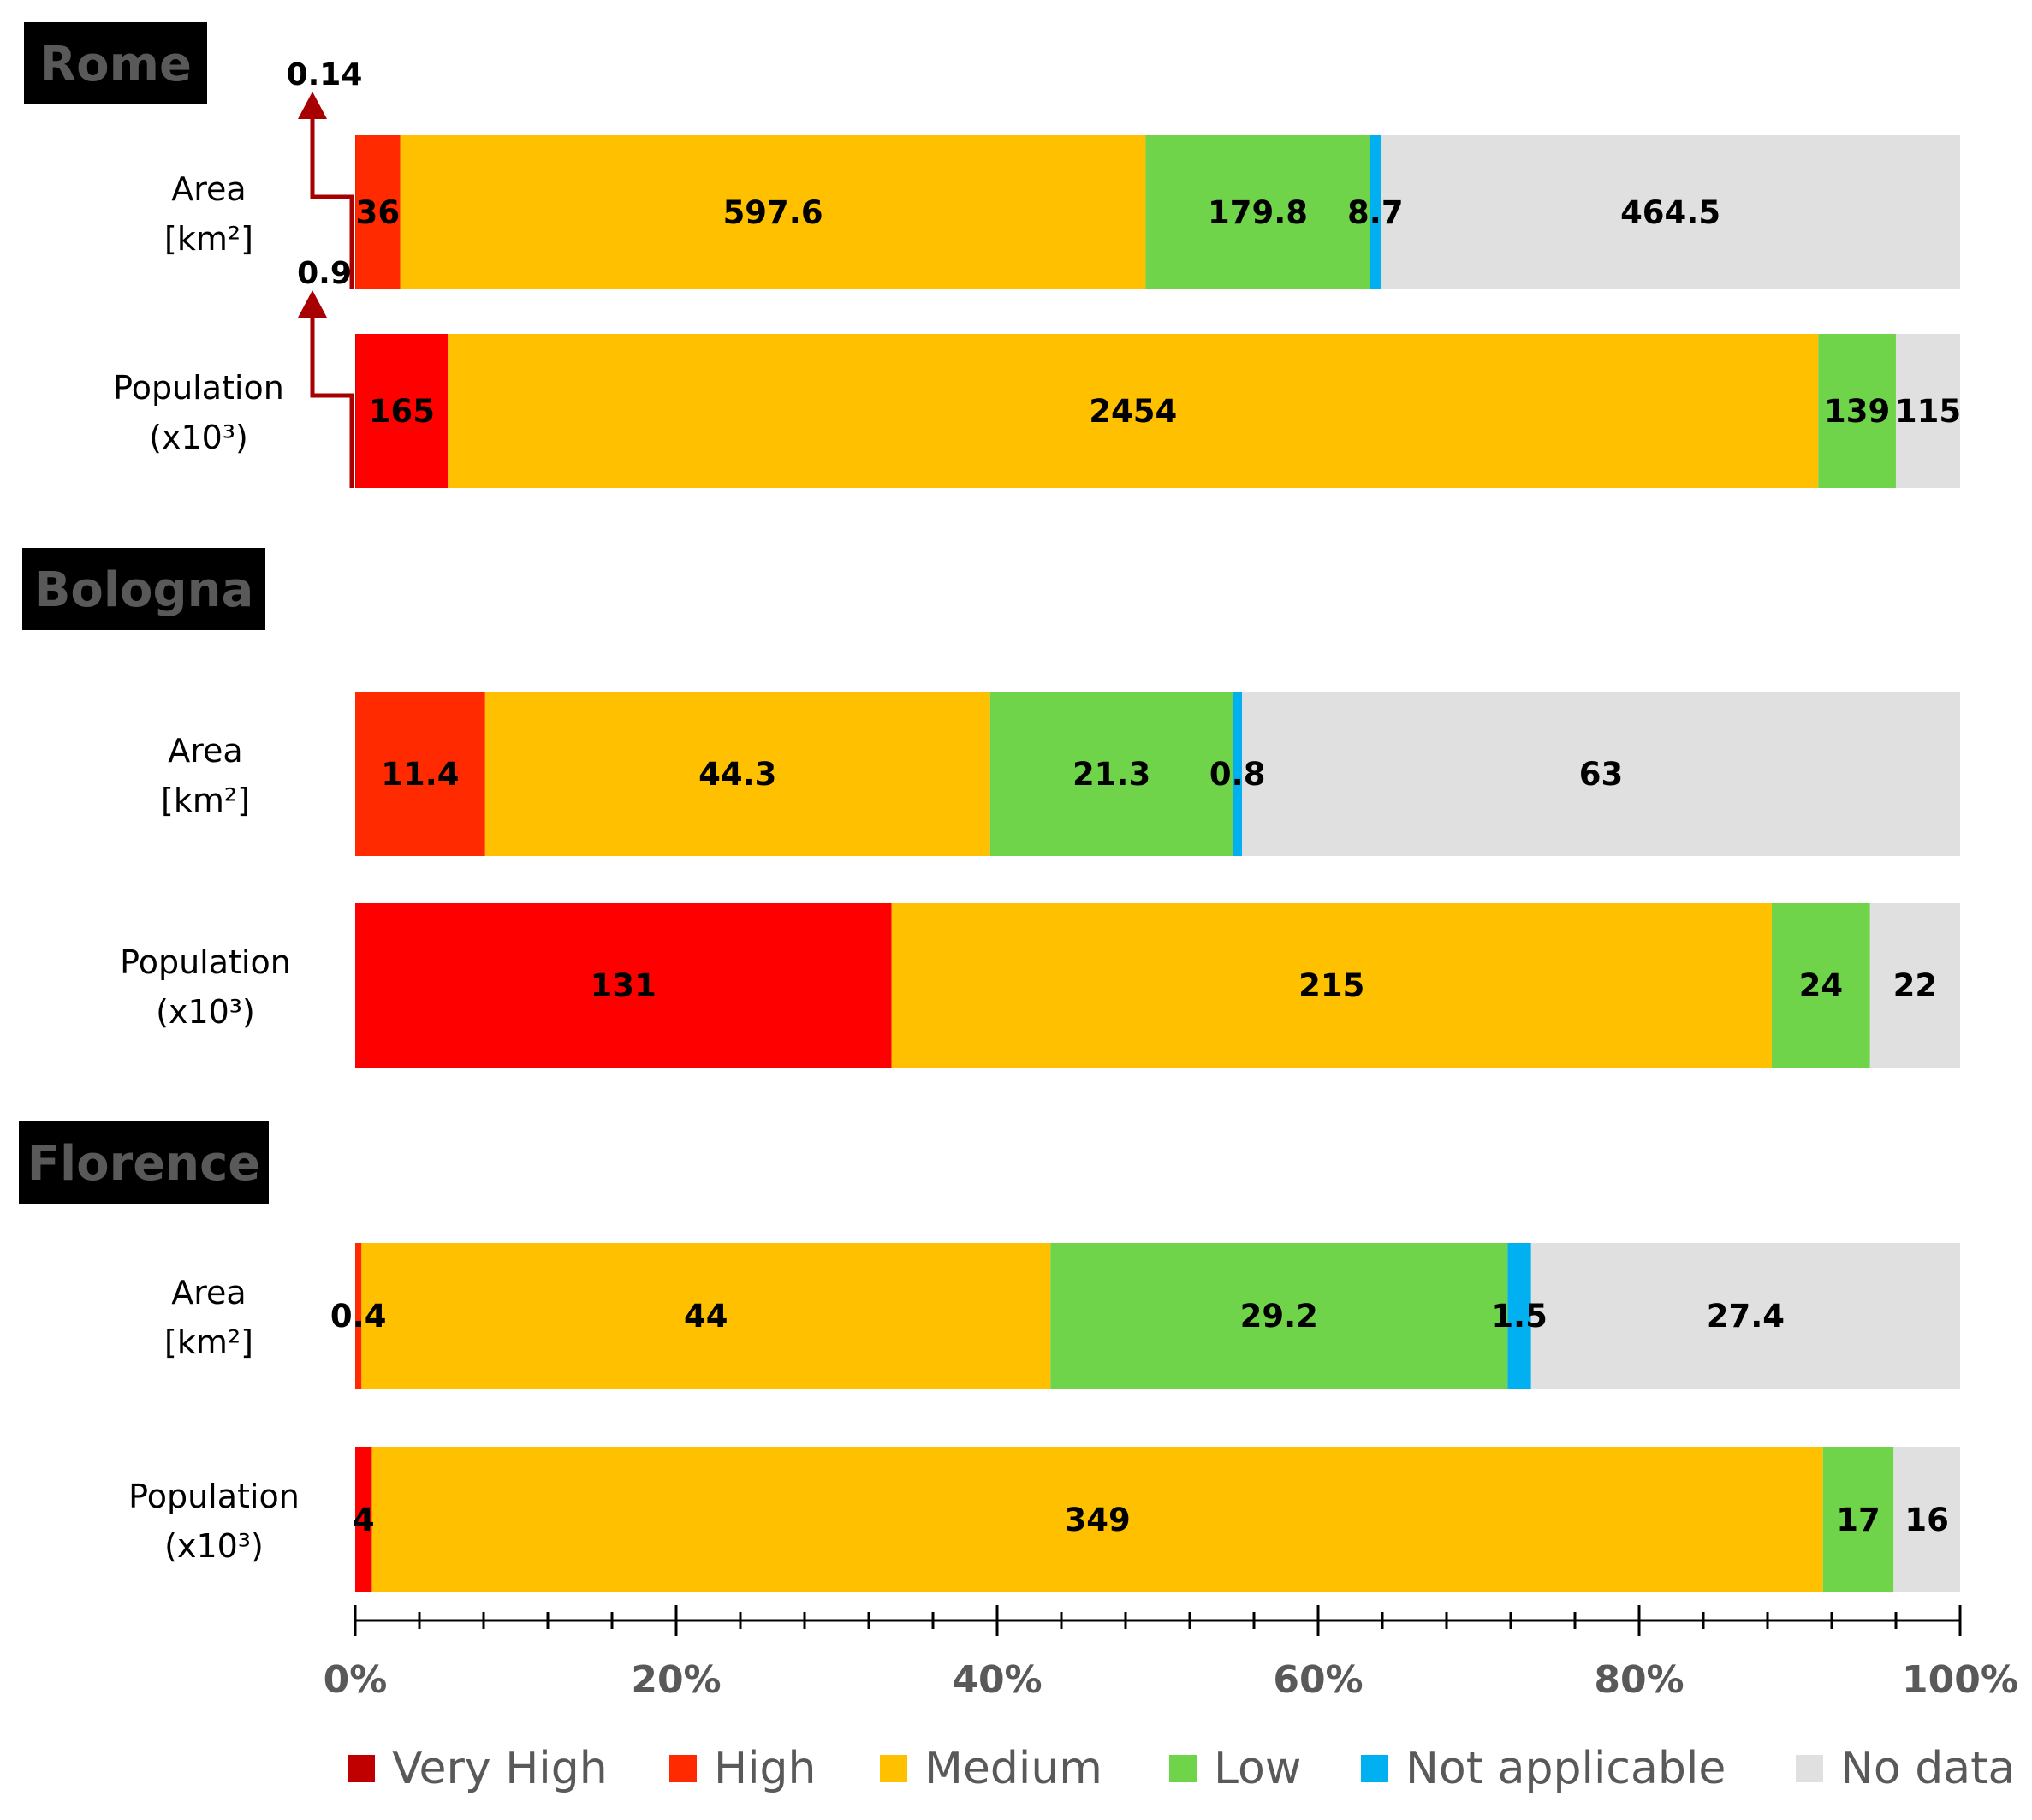 Image resolution: width=2032 pixels, height=1820 pixels. I want to click on data-label-low: 139, so click(1857, 411).